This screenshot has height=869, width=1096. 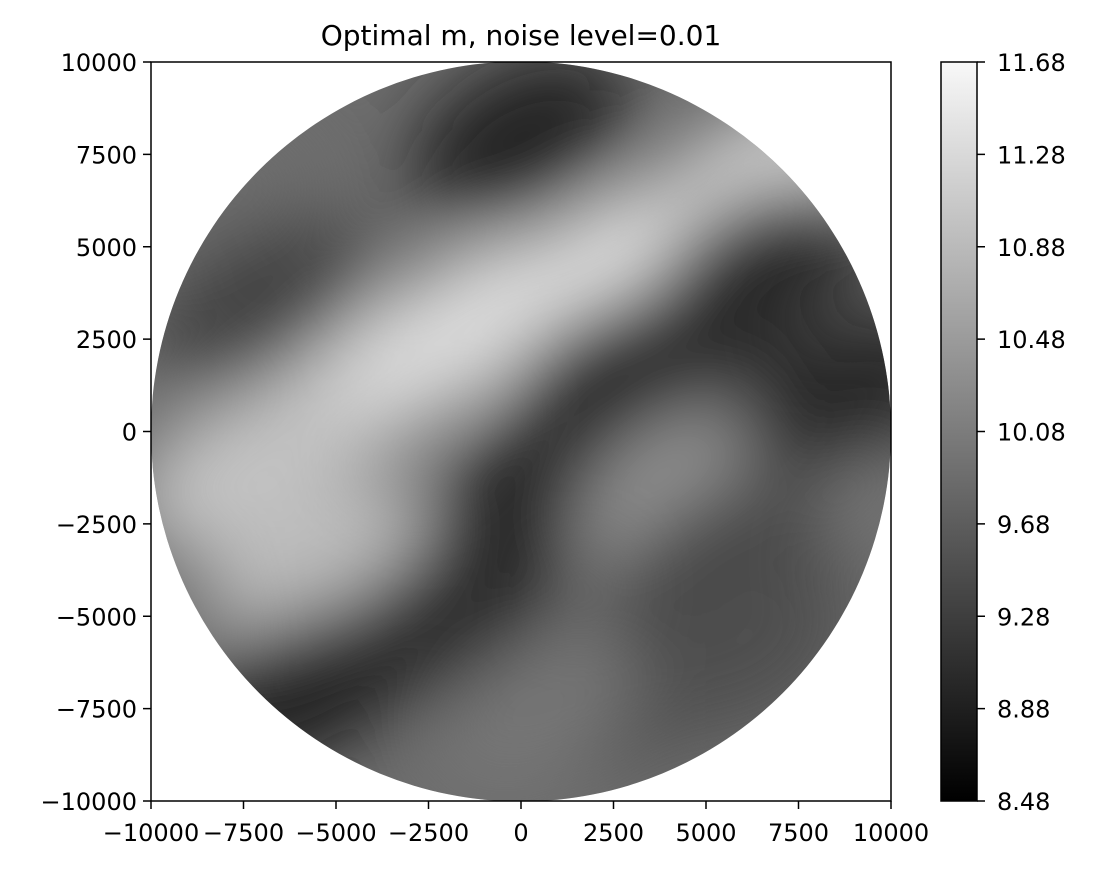 What do you see at coordinates (89, 802) in the screenshot?
I see `y-tick-label: −10000` at bounding box center [89, 802].